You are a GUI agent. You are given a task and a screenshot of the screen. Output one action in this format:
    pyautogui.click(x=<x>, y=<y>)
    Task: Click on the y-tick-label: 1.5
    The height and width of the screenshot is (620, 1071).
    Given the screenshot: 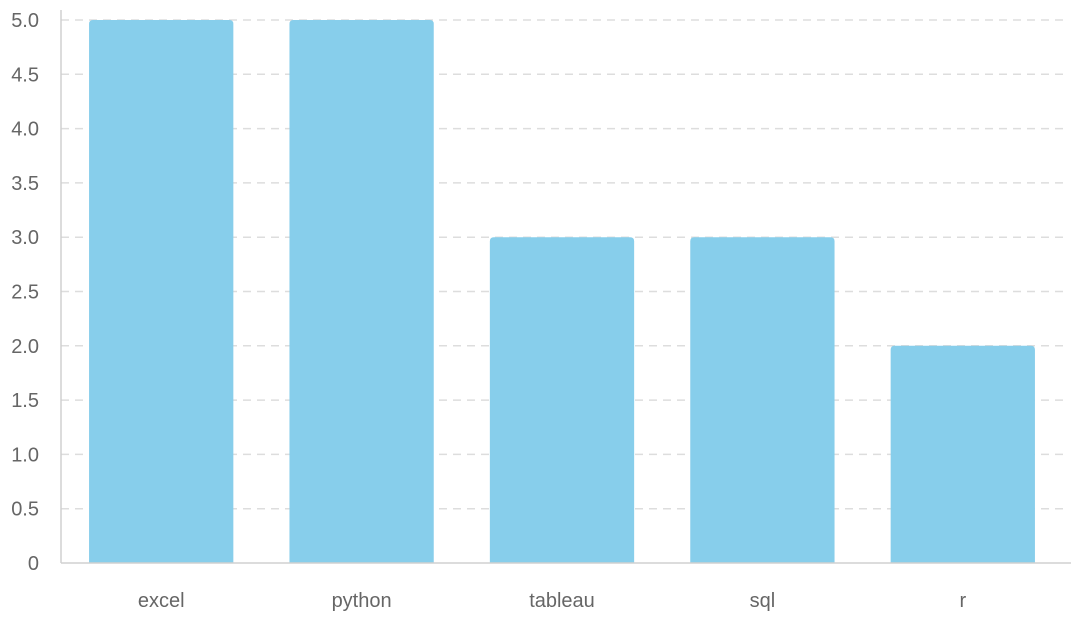 What is the action you would take?
    pyautogui.click(x=25, y=401)
    